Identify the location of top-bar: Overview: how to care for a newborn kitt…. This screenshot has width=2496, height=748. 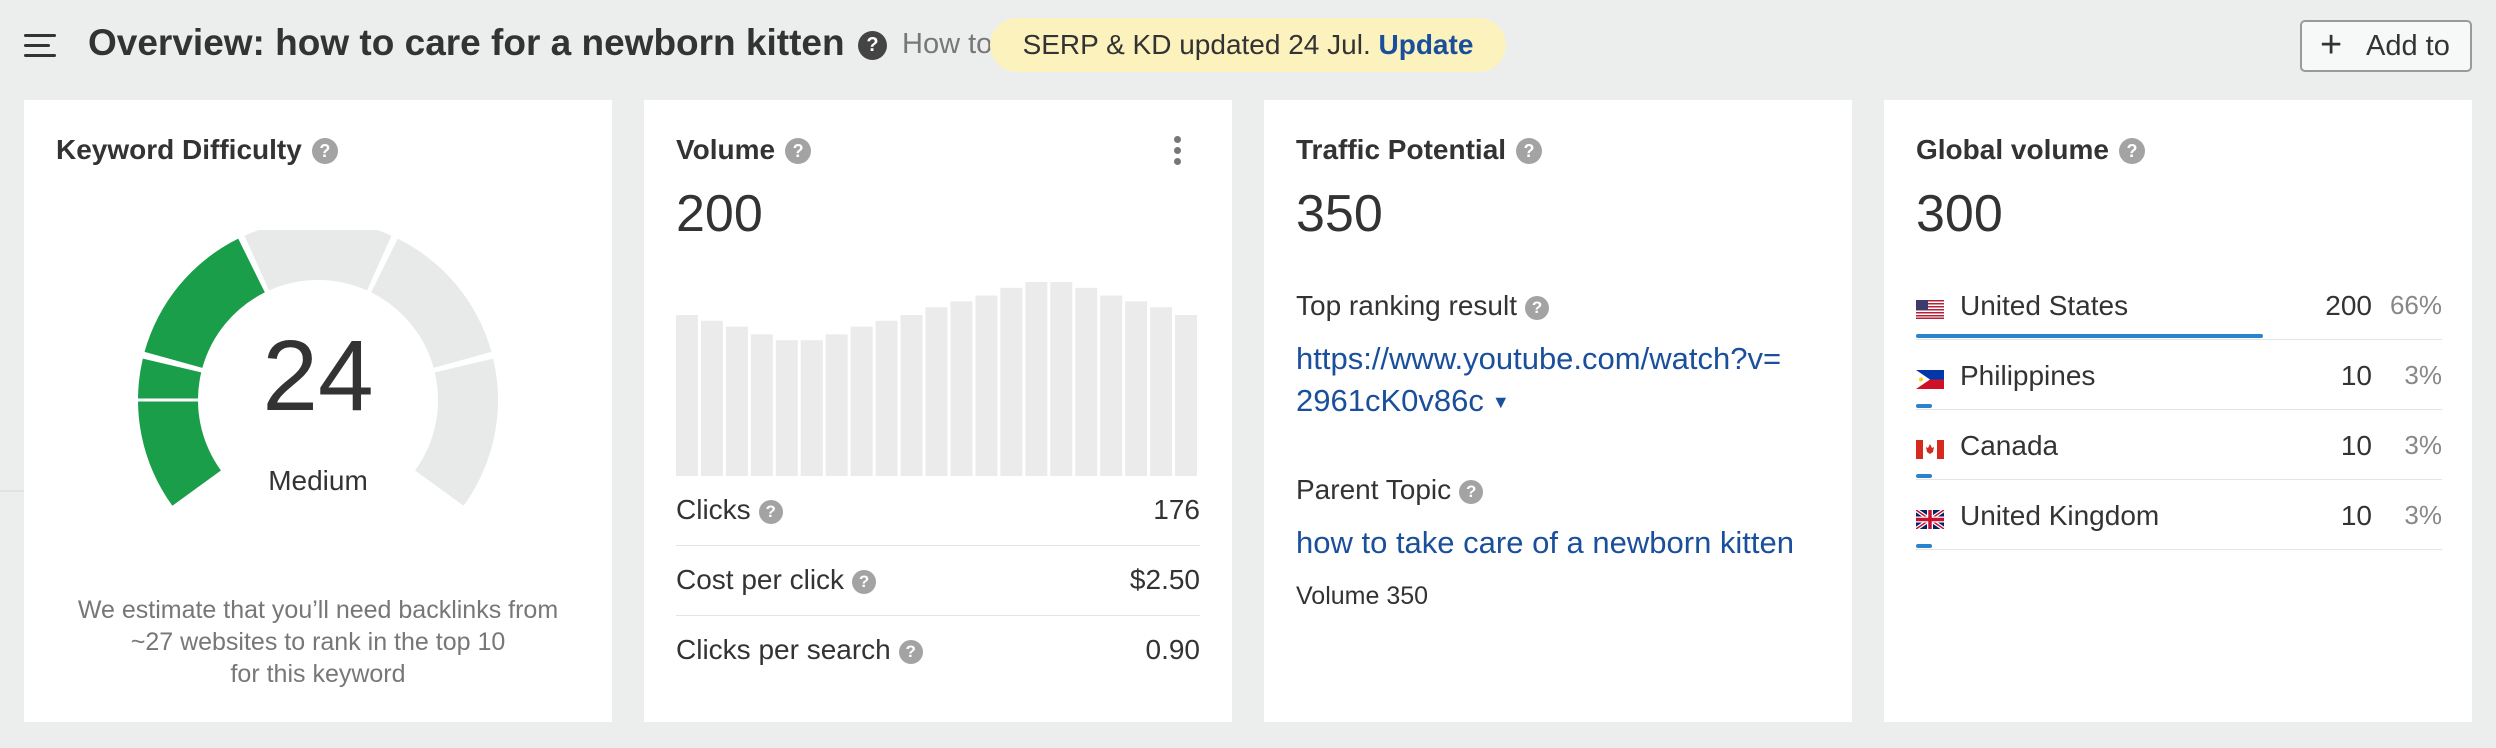
(1248, 50).